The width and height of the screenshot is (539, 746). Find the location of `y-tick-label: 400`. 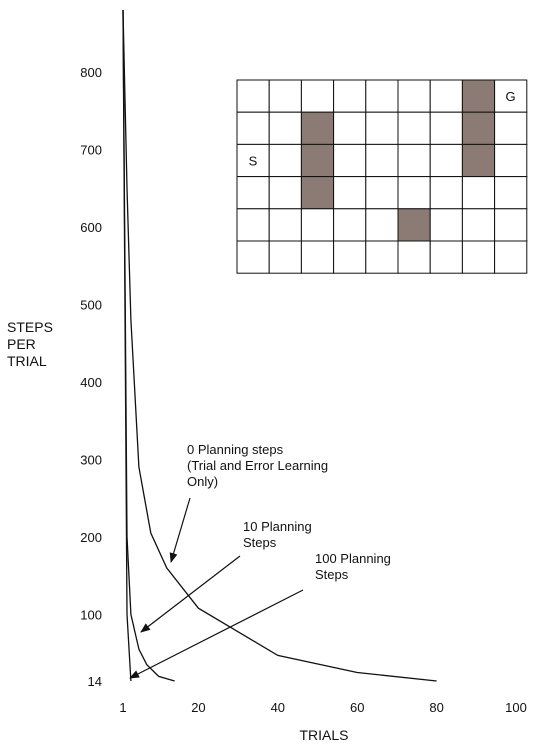

y-tick-label: 400 is located at coordinates (91, 382).